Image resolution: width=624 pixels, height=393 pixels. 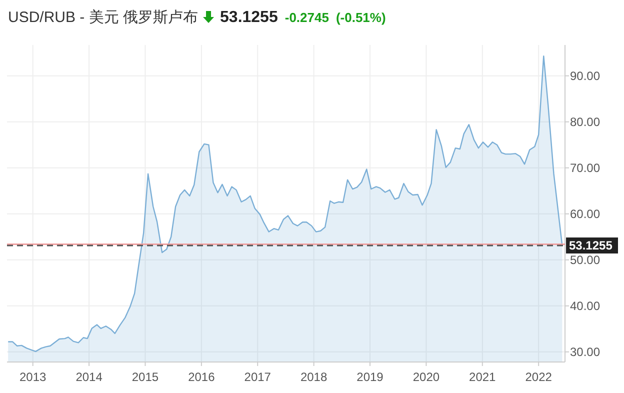 I want to click on x-tick-label: 2015, so click(x=145, y=377).